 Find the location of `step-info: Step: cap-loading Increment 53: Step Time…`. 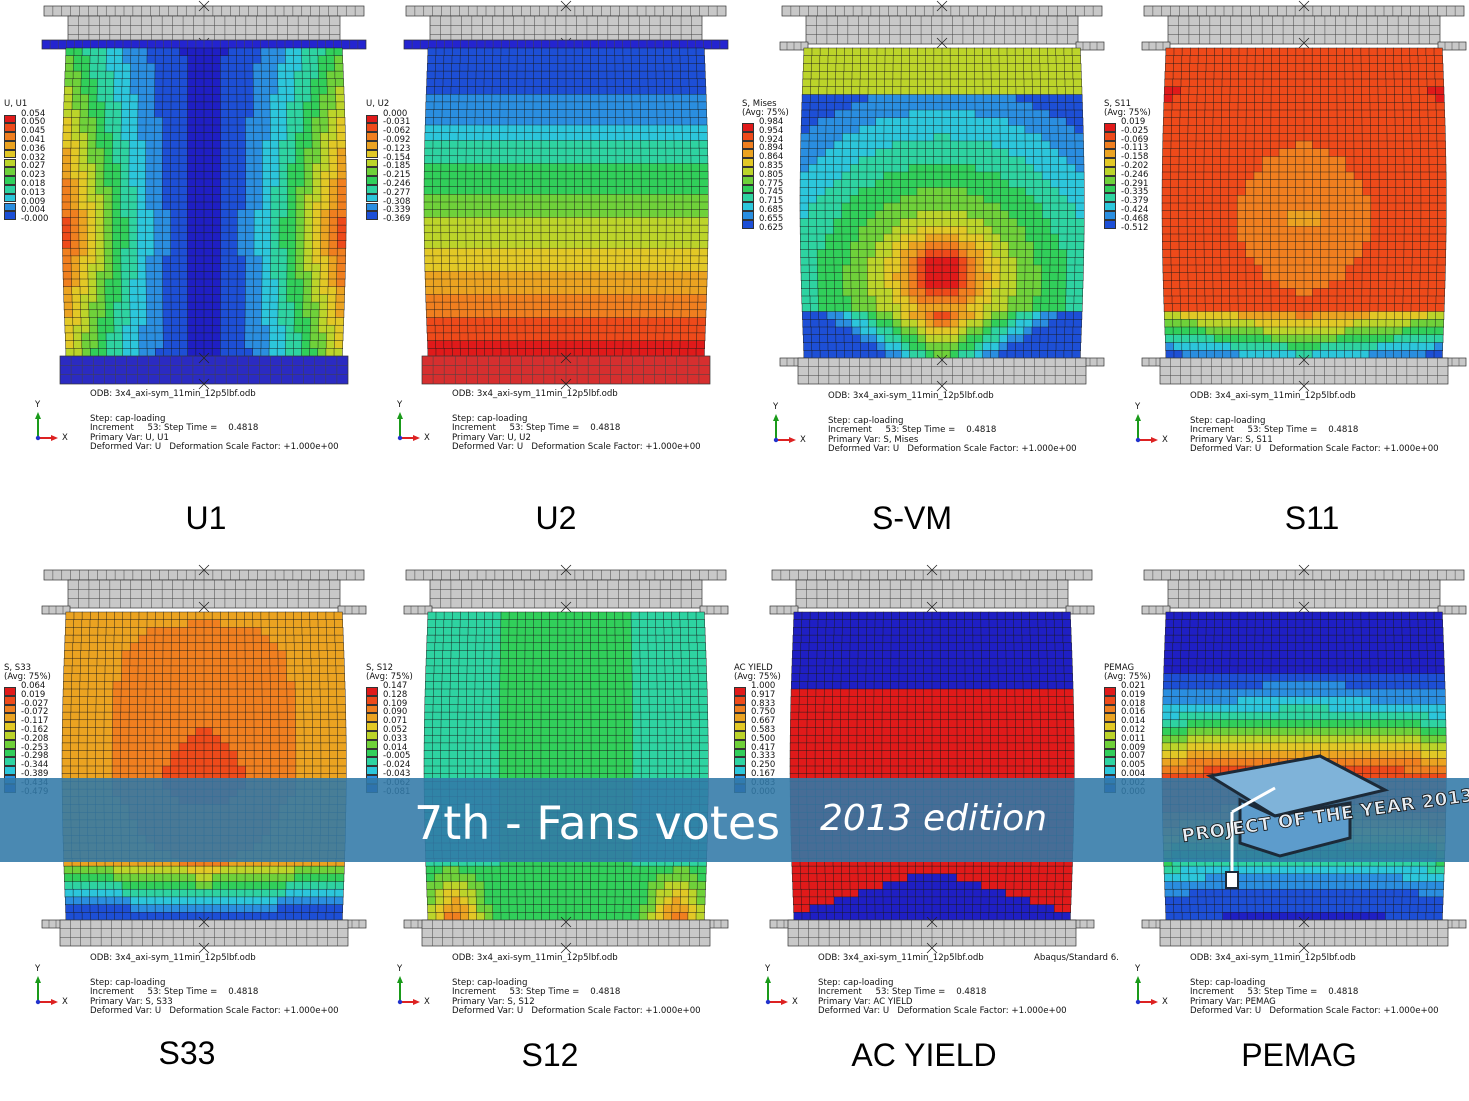

step-info: Step: cap-loading Increment 53: Step Time… is located at coordinates (952, 435).